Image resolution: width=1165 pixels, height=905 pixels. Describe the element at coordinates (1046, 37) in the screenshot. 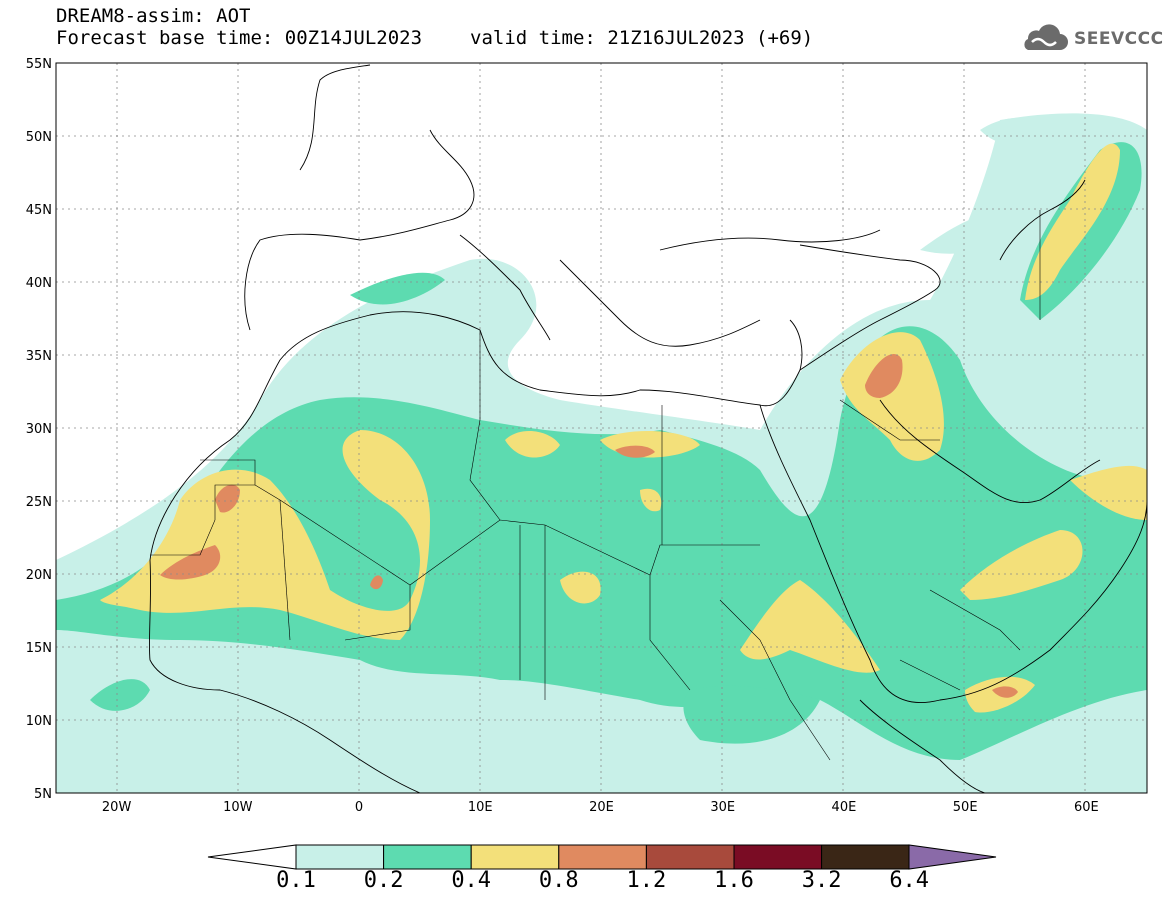

I see `cloud-icon` at that location.